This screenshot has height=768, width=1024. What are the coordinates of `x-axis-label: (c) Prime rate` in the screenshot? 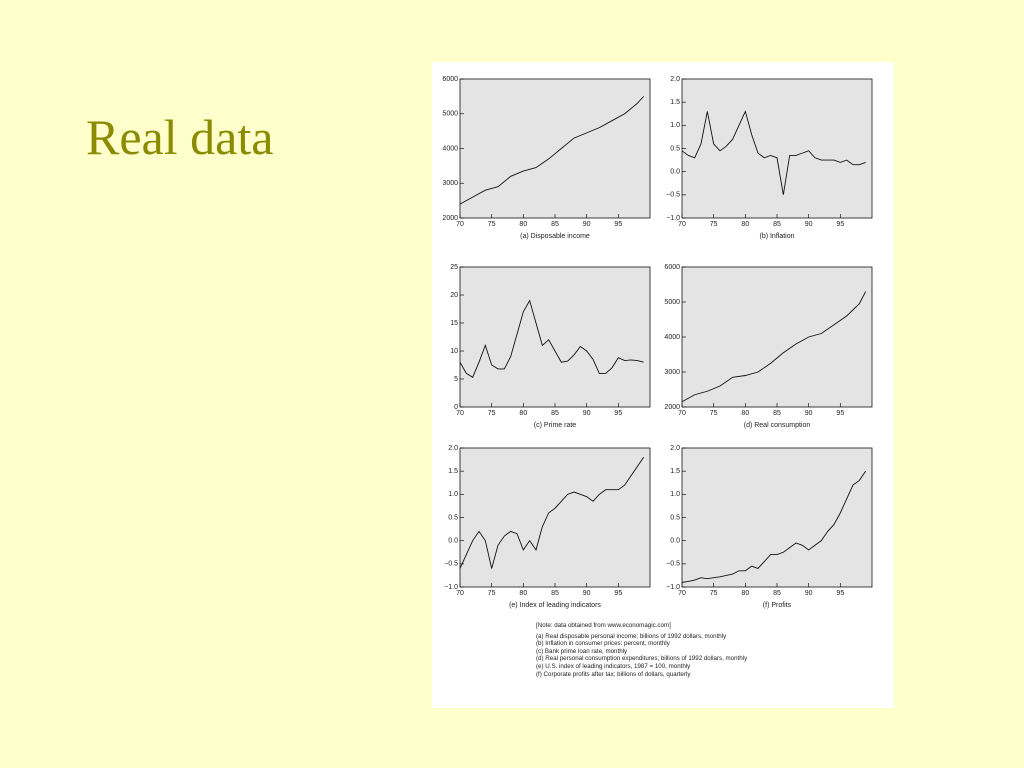 It's located at (555, 425).